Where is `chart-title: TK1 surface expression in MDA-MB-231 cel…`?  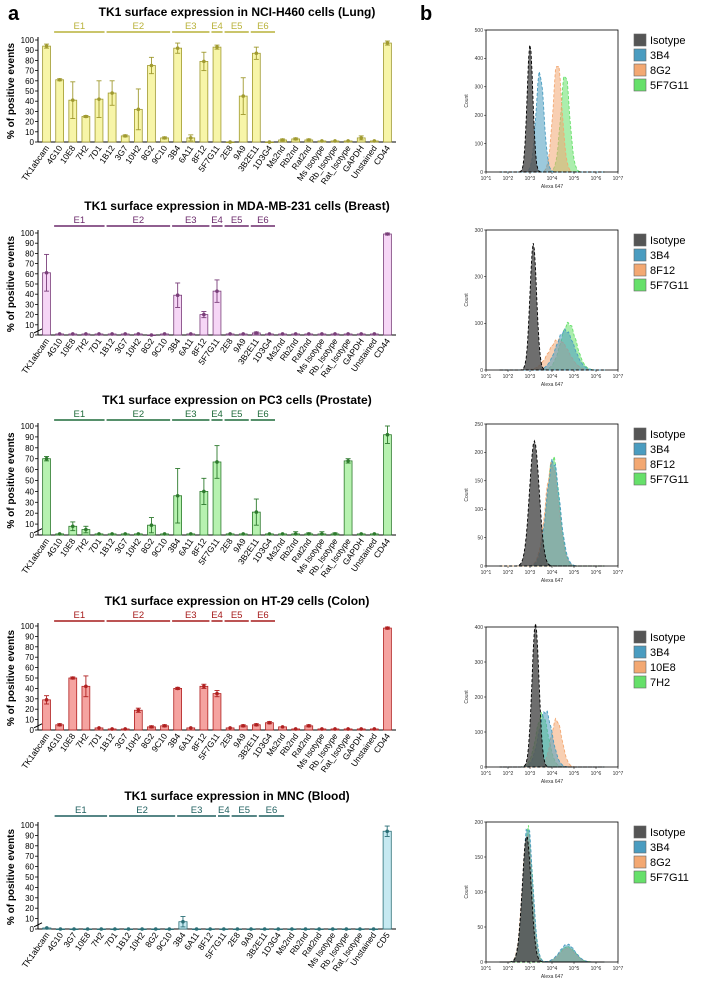 chart-title: TK1 surface expression in MDA-MB-231 cel… is located at coordinates (236, 206).